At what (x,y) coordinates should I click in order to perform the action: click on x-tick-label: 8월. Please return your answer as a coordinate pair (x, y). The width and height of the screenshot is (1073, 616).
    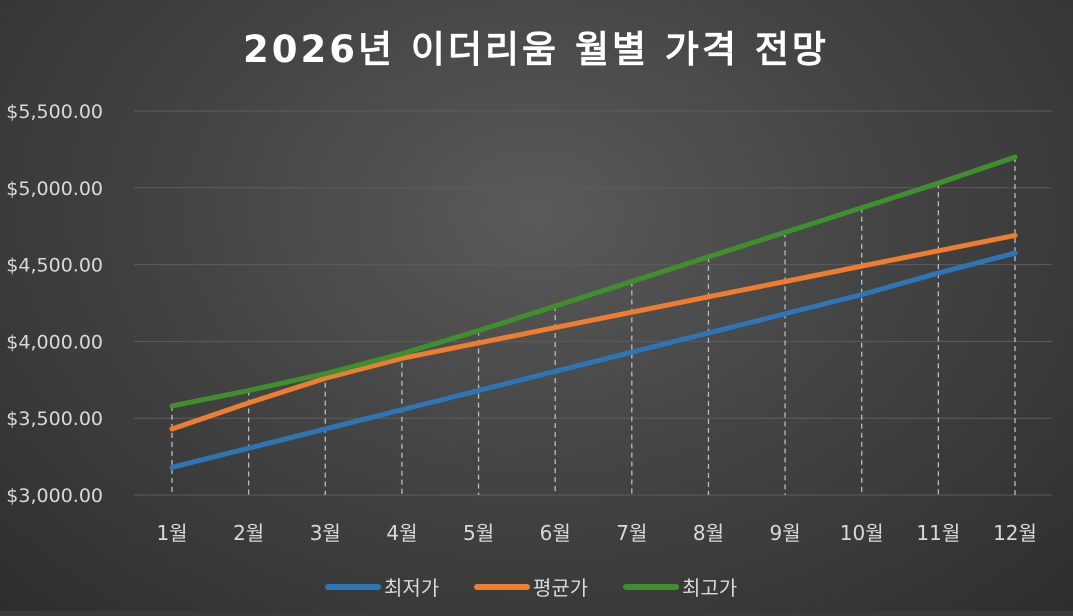
    Looking at the image, I should click on (708, 533).